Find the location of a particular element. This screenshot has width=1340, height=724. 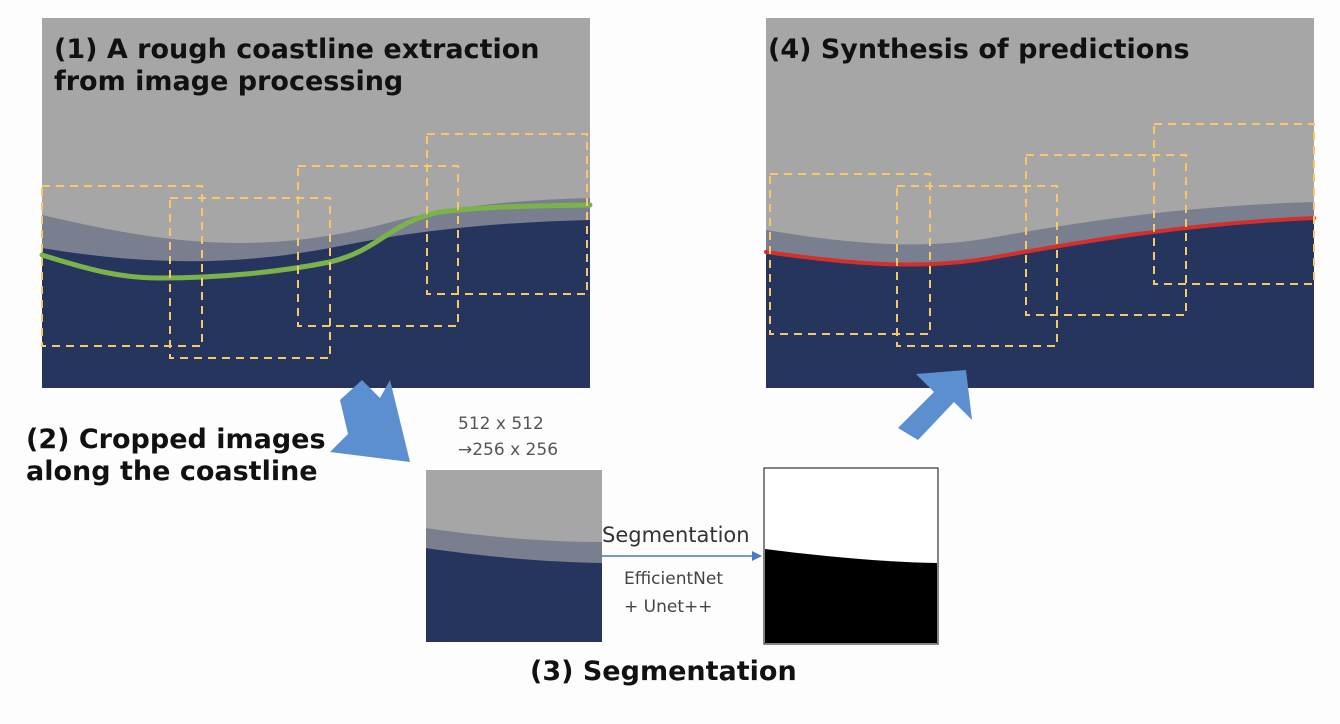

crop-size-original: 512 x 512 is located at coordinates (501, 424).